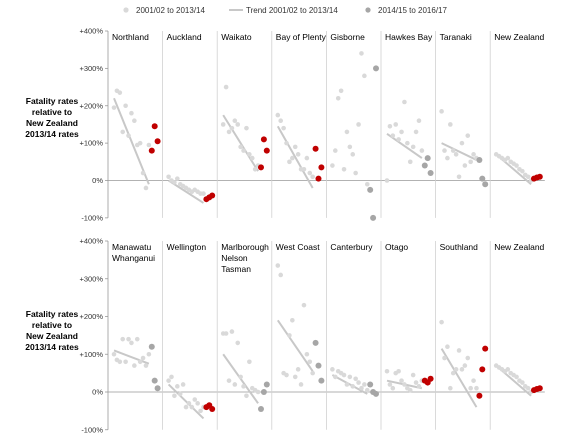 This screenshot has width=571, height=441. What do you see at coordinates (189, 124) in the screenshot?
I see `region-panel: Auckland` at bounding box center [189, 124].